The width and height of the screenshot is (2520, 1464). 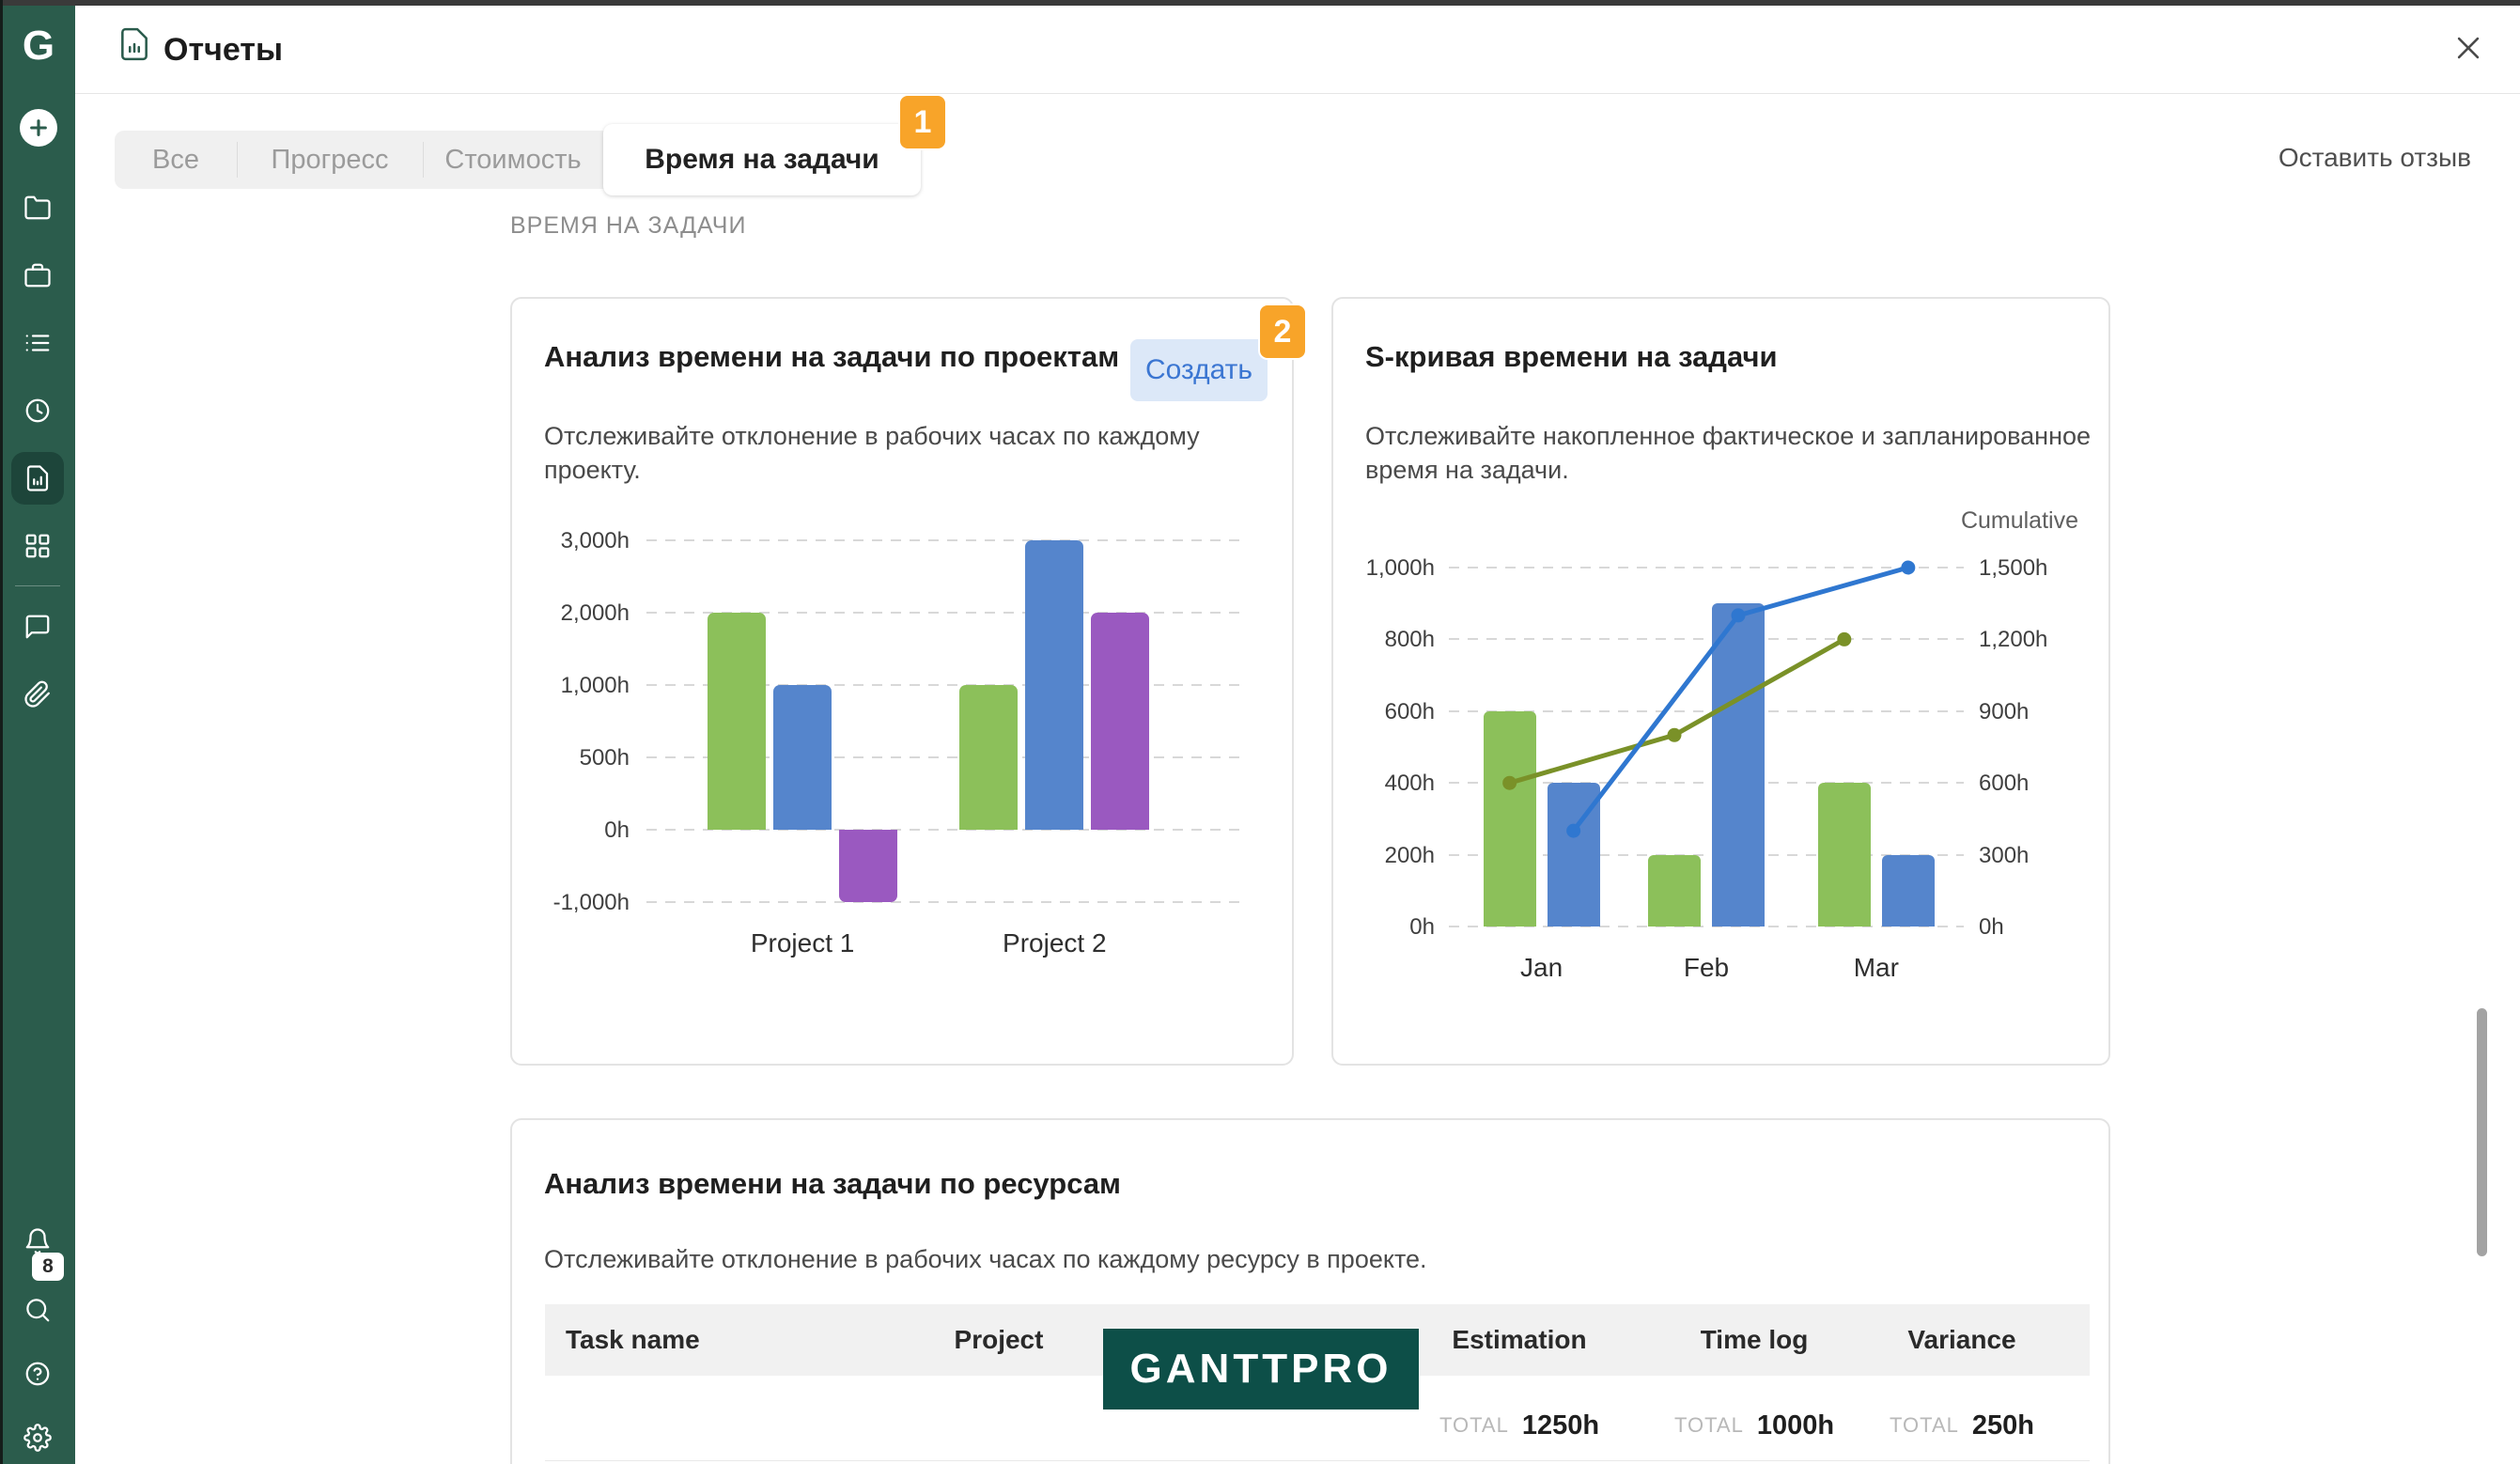 I want to click on col-variance: Variance, so click(x=1961, y=1339).